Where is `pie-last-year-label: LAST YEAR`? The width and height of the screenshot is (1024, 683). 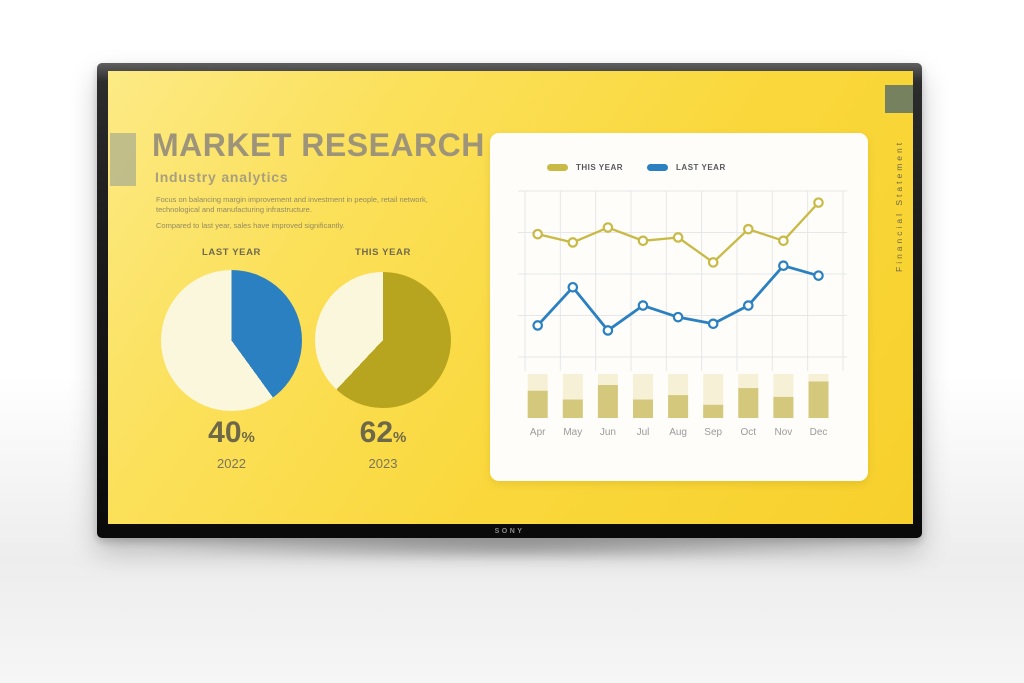 pie-last-year-label: LAST YEAR is located at coordinates (231, 252).